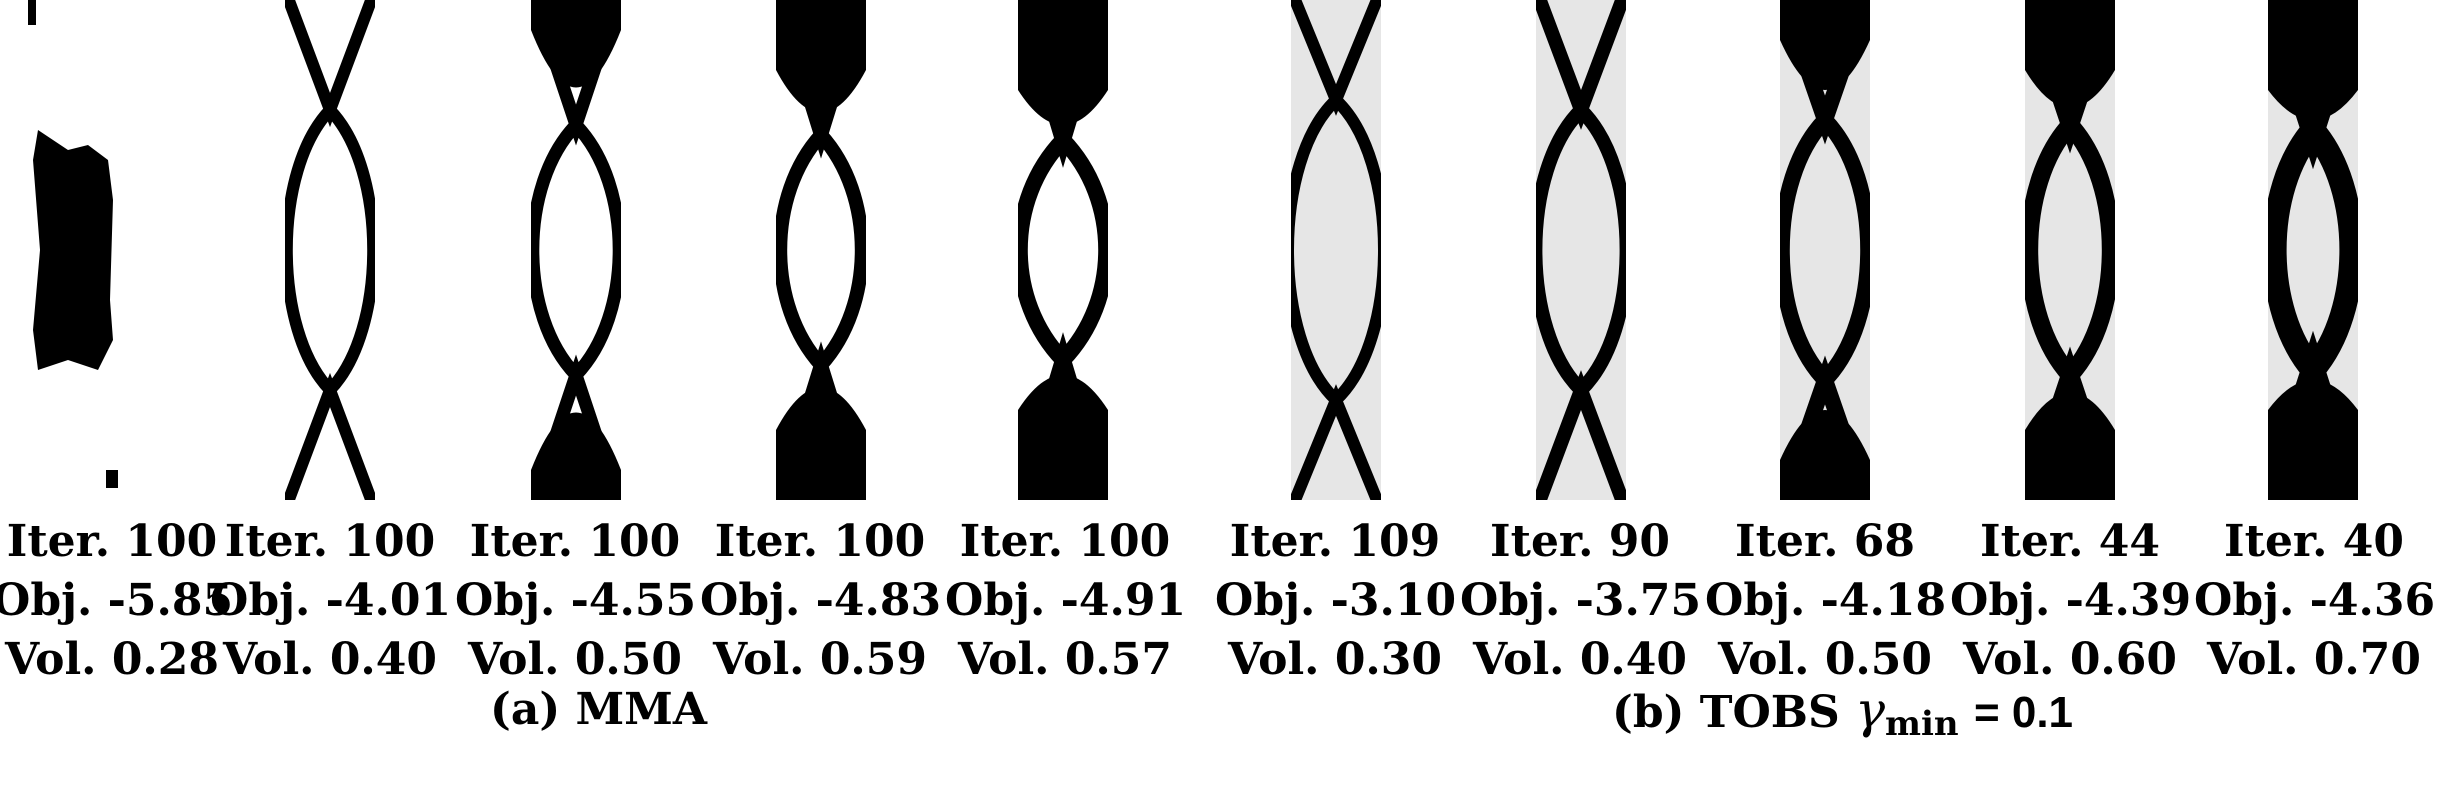  I want to click on objective-label: Obj. -4.39, so click(2071, 600).